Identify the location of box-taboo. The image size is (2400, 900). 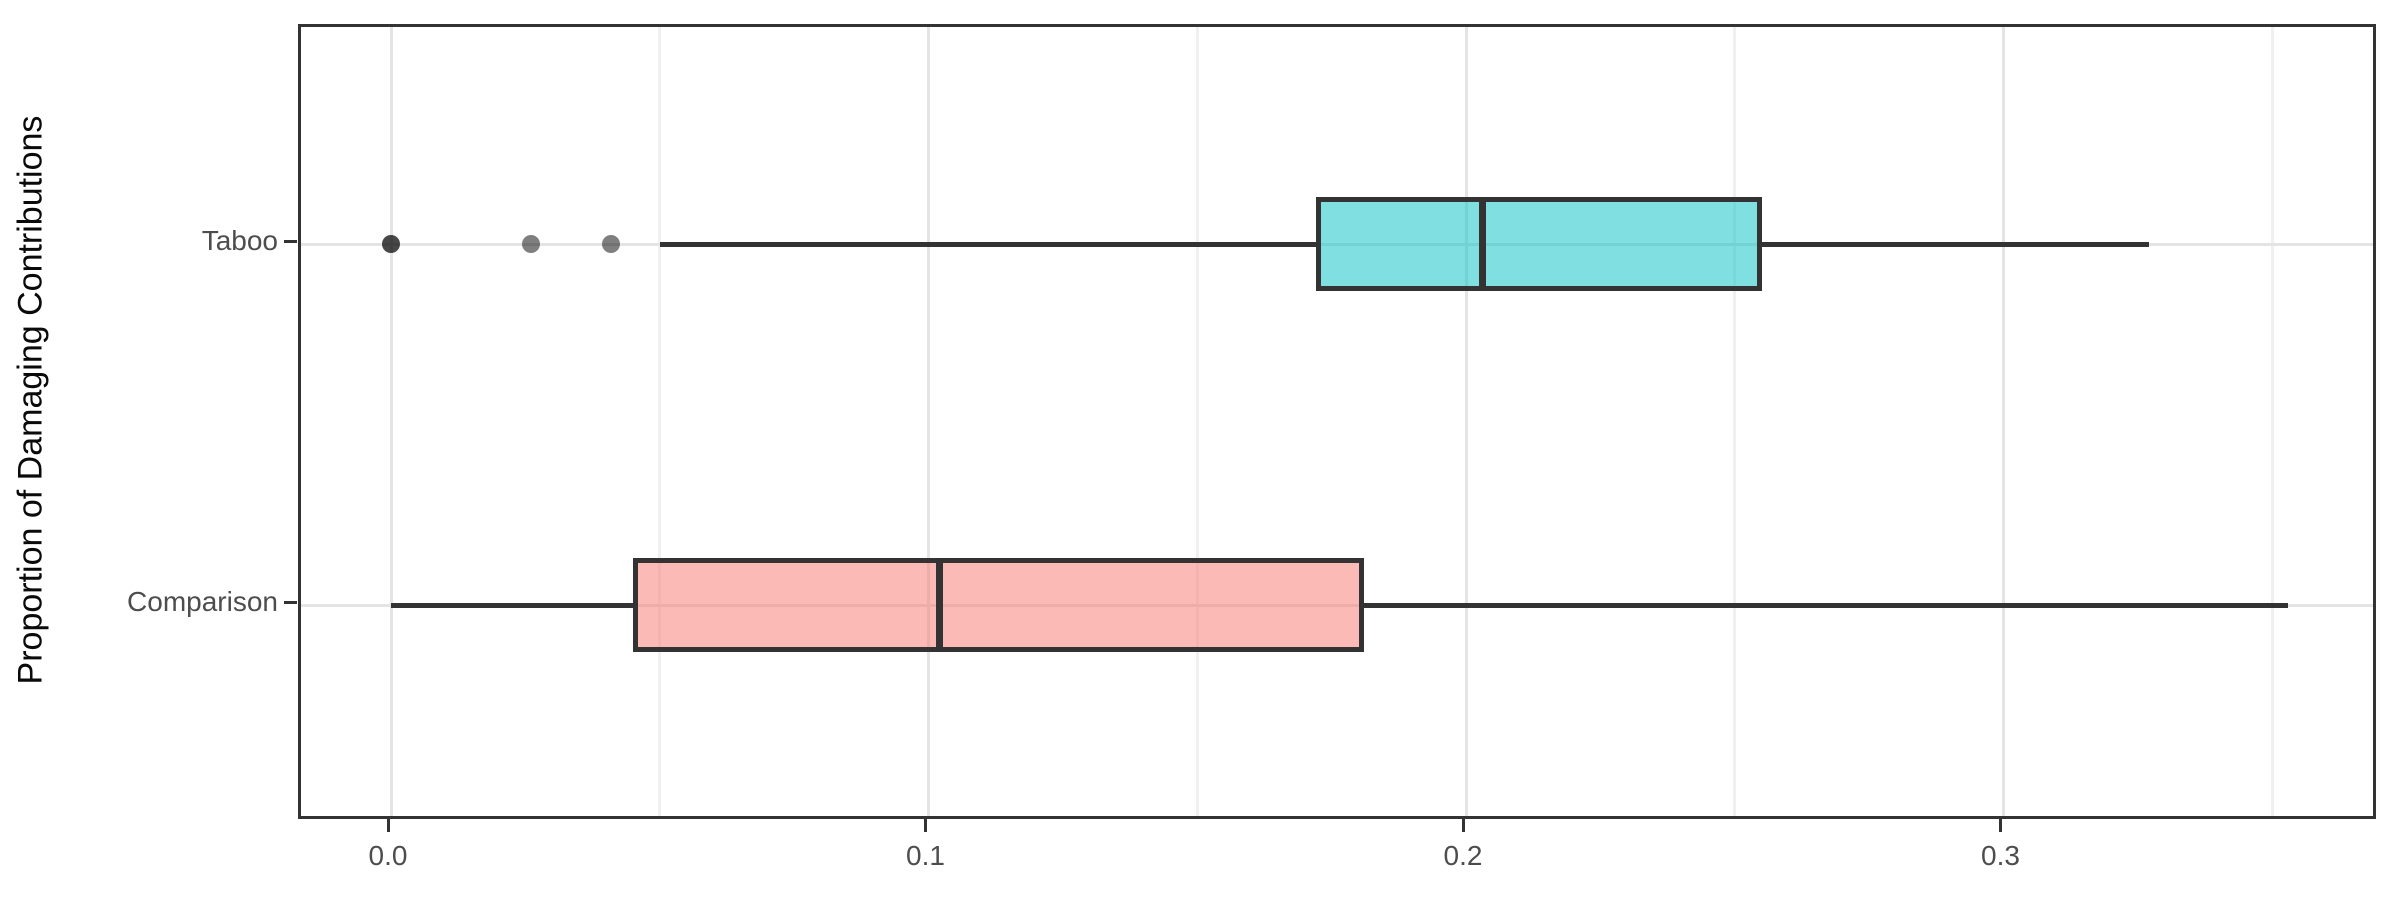
(1538, 244).